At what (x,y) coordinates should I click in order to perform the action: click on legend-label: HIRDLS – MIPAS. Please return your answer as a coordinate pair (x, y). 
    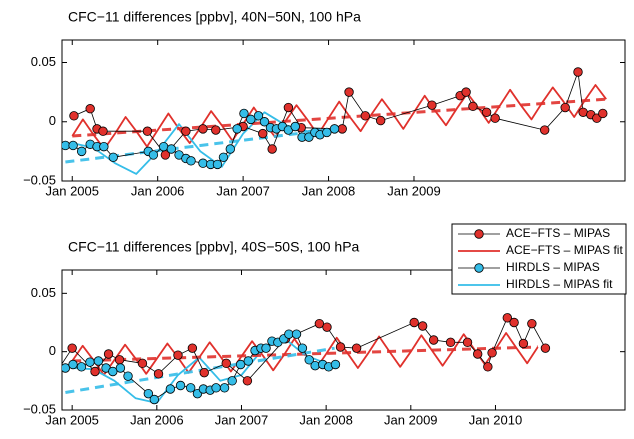
    Looking at the image, I should click on (553, 267).